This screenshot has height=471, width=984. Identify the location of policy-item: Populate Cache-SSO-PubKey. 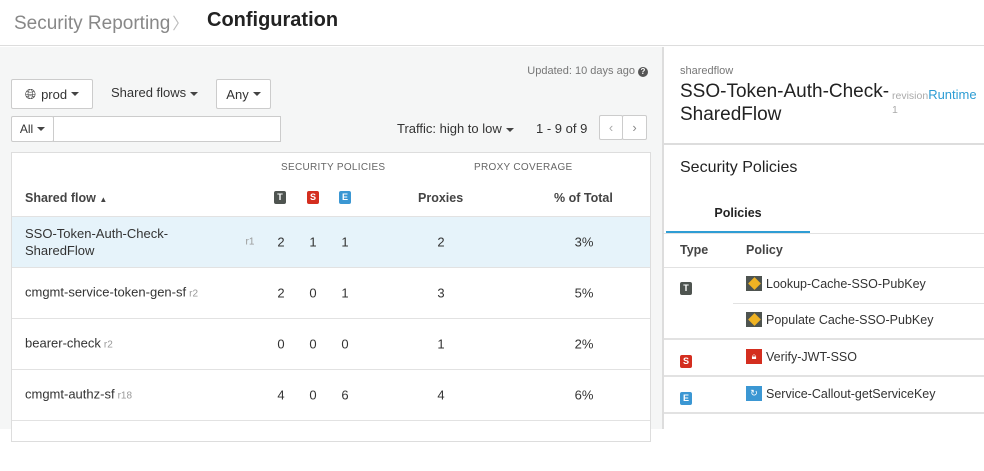
(839, 319).